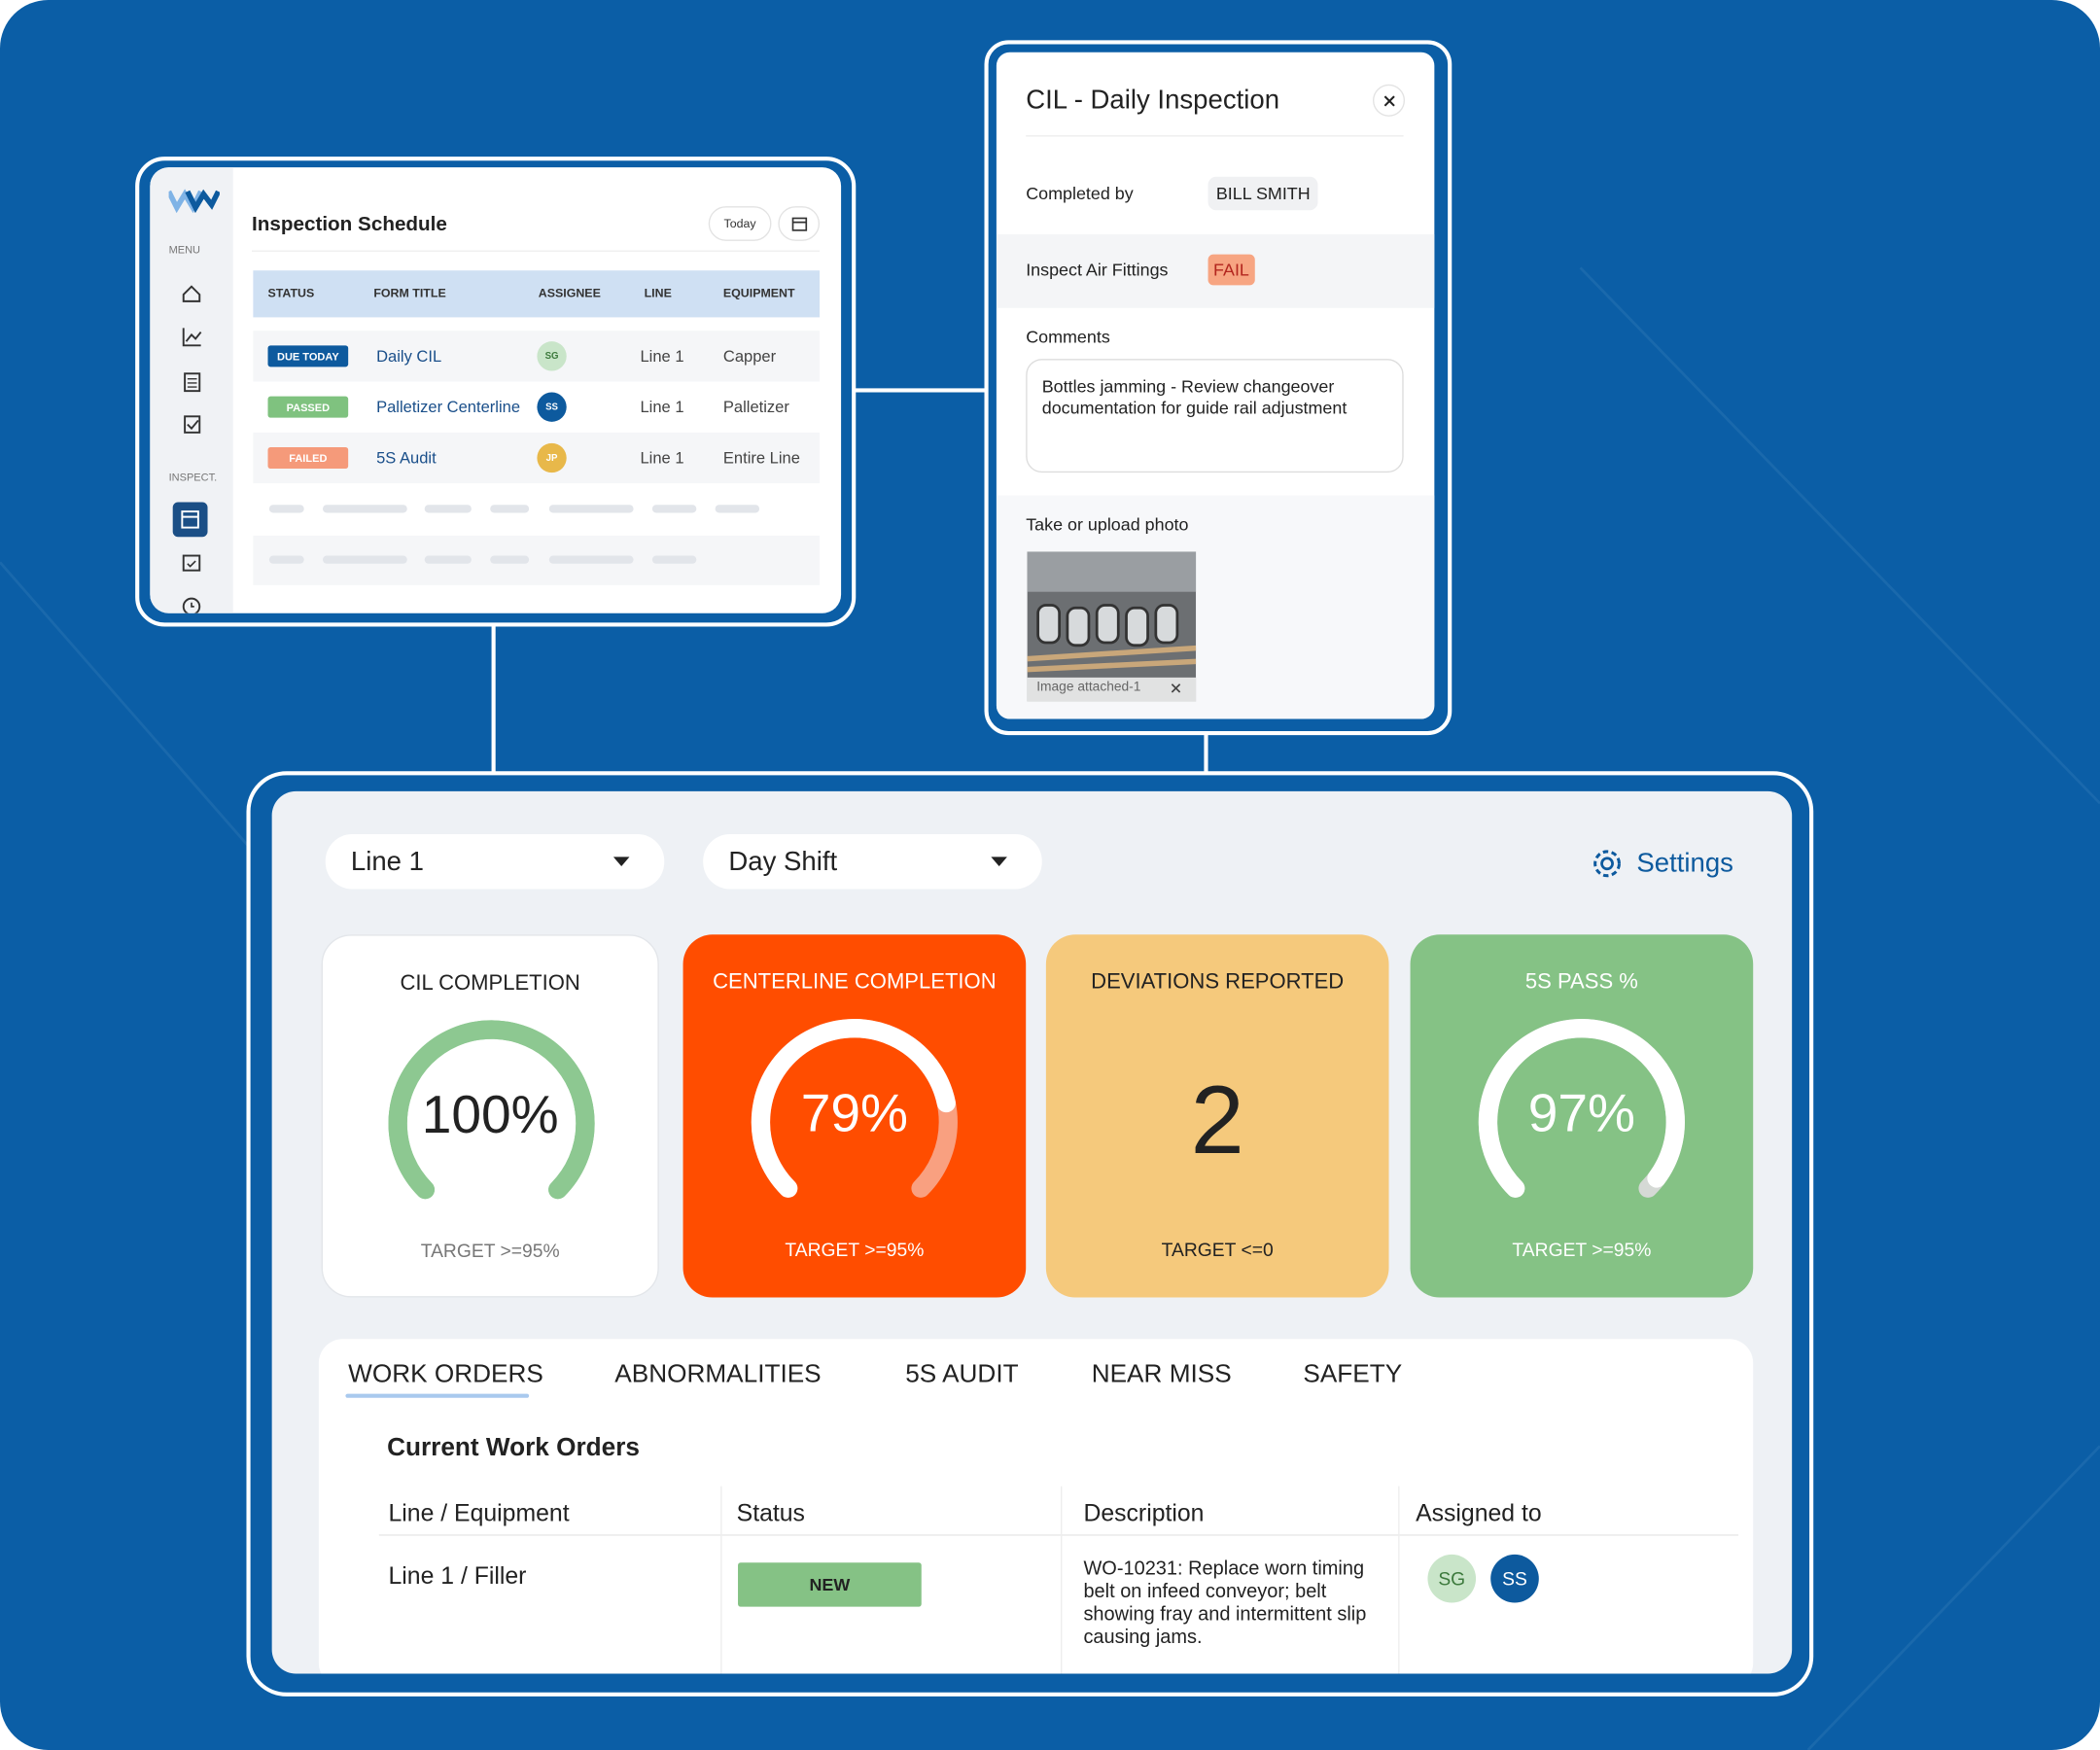  What do you see at coordinates (770, 1513) in the screenshot?
I see `column-header: Status` at bounding box center [770, 1513].